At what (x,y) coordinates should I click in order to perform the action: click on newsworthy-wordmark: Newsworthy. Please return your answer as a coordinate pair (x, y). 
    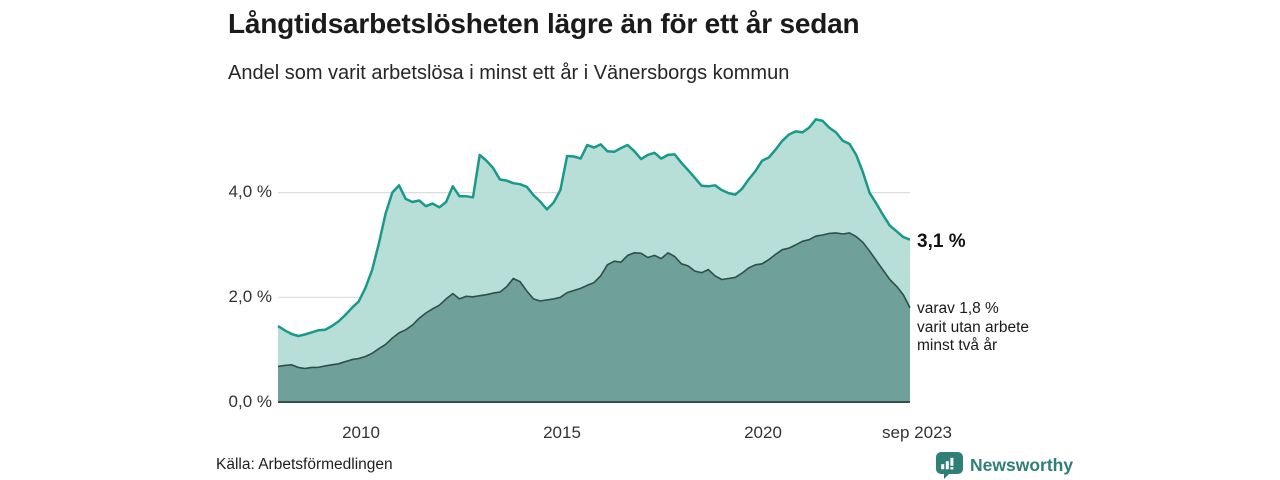
    Looking at the image, I should click on (1022, 465).